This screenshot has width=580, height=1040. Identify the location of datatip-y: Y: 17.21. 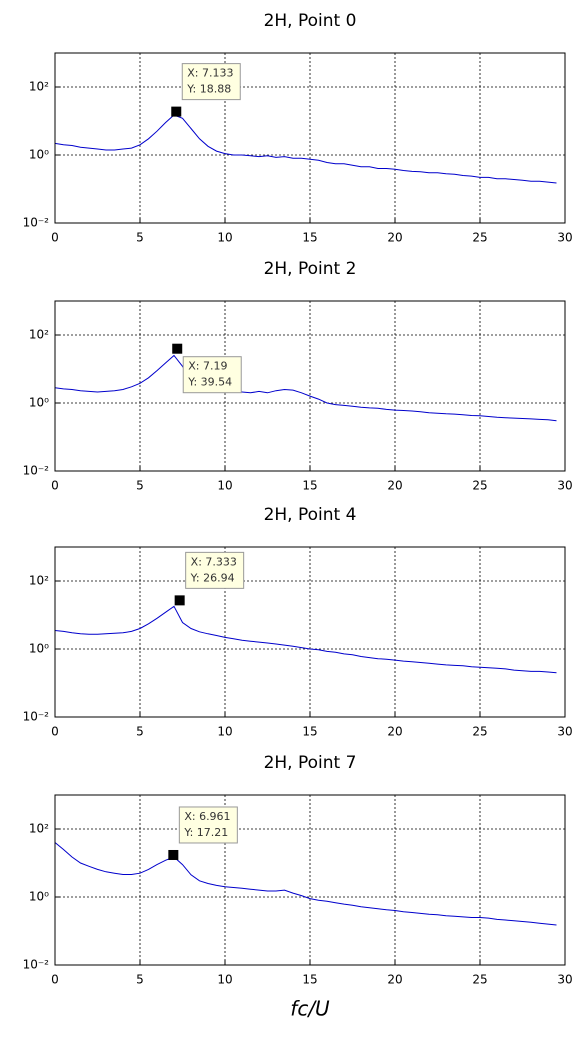
(205, 832).